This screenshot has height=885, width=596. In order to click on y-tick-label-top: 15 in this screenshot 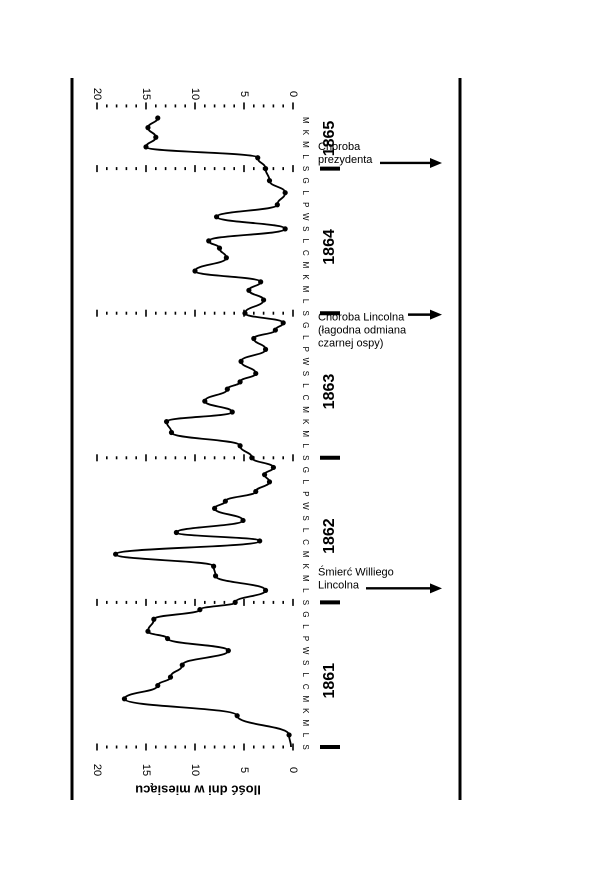, I will do `click(146, 94)`.